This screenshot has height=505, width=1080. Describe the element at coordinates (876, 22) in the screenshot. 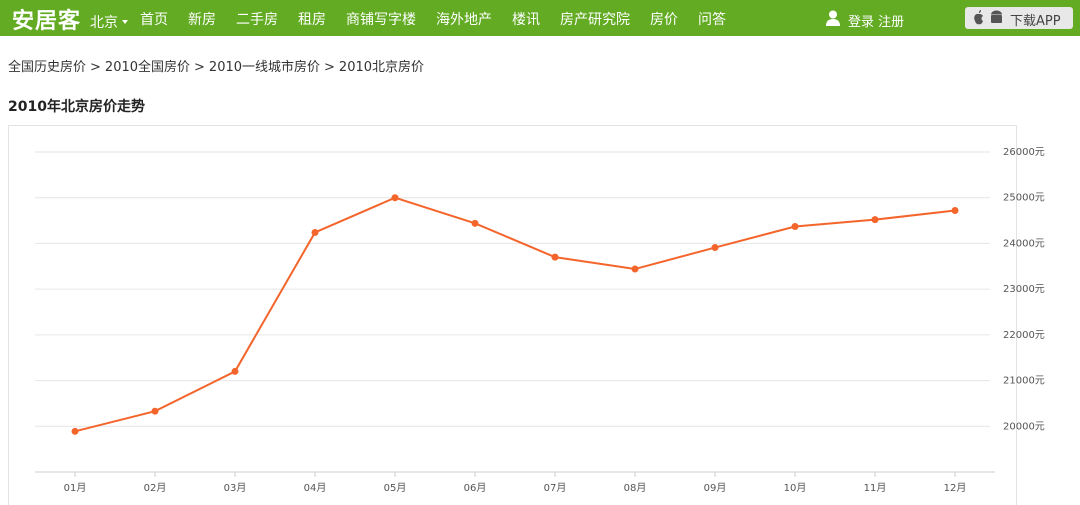

I see `login-link: 登录 注册` at that location.